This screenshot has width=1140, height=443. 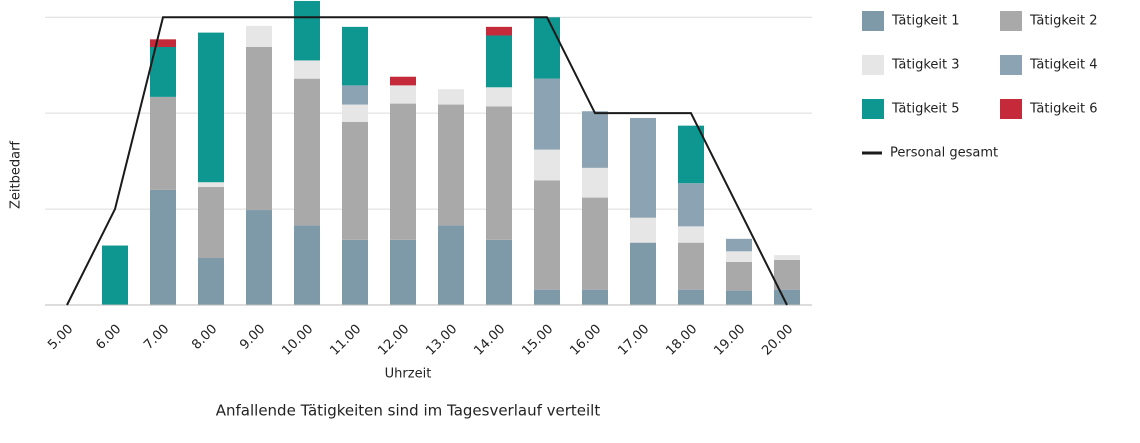 What do you see at coordinates (585, 340) in the screenshot?
I see `x-tick-label: 16.00` at bounding box center [585, 340].